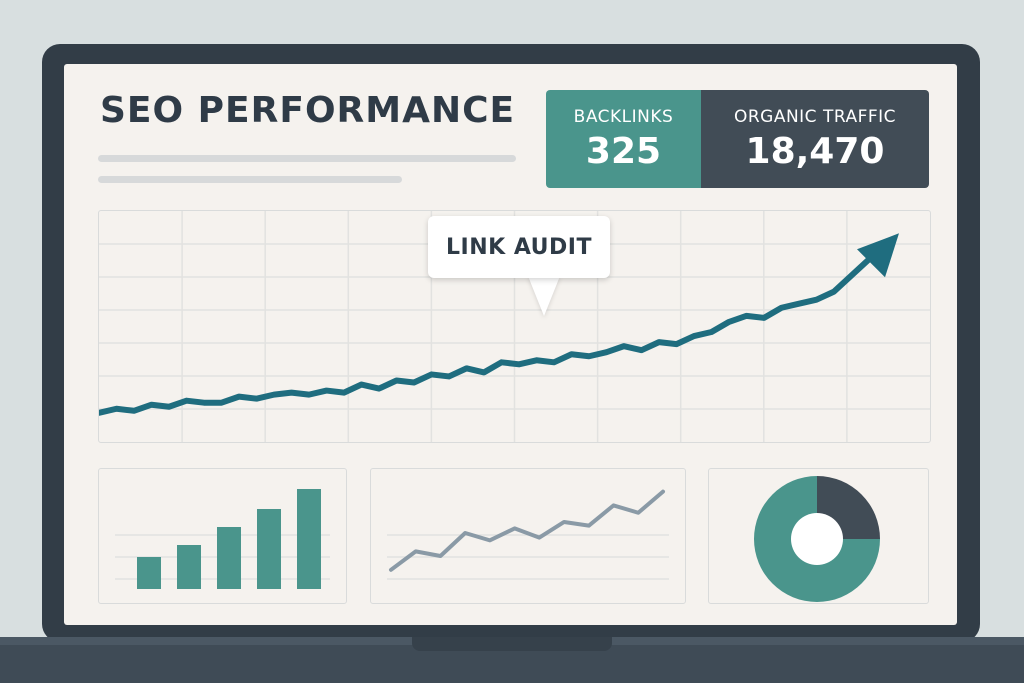 The image size is (1024, 683). I want to click on mini-donut-svg, so click(817, 539).